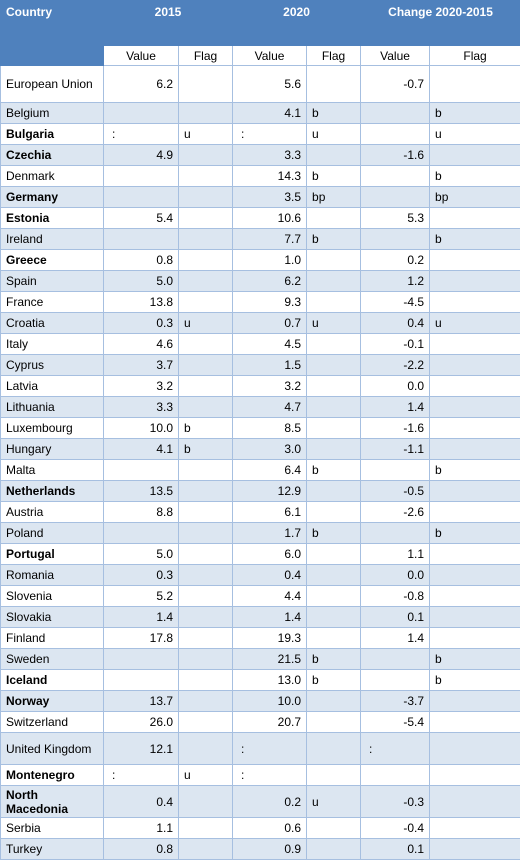 The image size is (520, 860). What do you see at coordinates (206, 323) in the screenshot?
I see `flag-2015-cell: u` at bounding box center [206, 323].